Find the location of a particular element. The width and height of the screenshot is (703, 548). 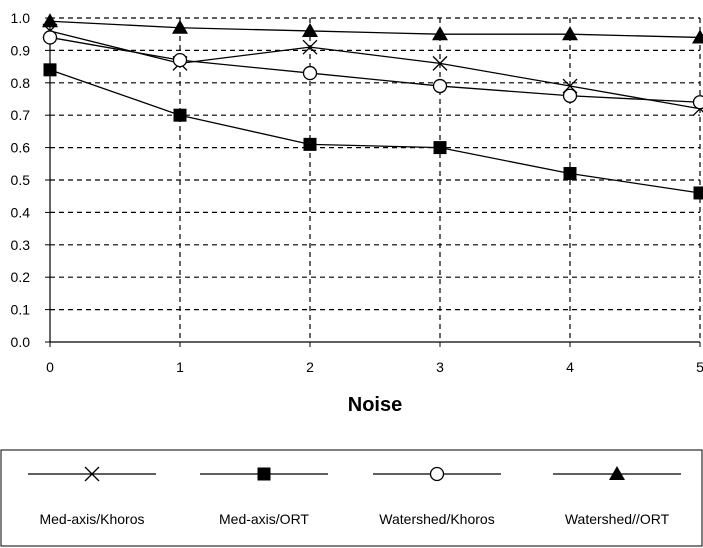

y-tick-label: 0.2 is located at coordinates (21, 277).